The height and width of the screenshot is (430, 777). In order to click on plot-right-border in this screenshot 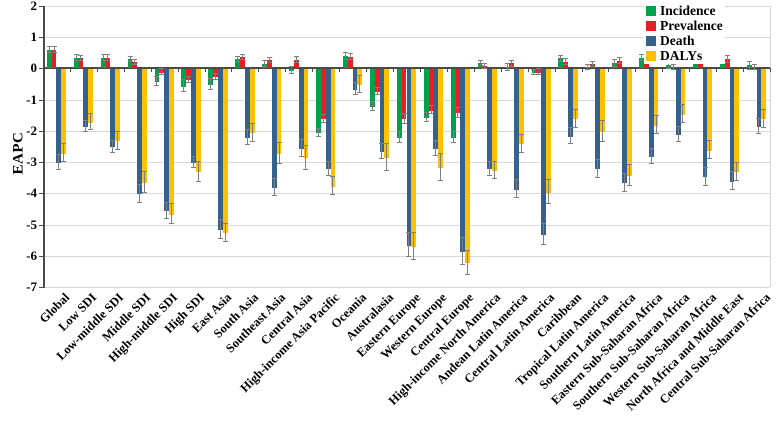, I will do `click(770, 146)`.